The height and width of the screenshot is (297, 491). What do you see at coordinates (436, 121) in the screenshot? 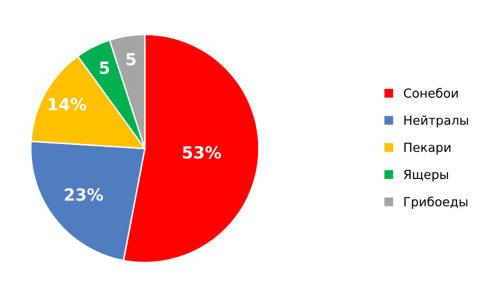
I see `legend-label: Нейтралы` at bounding box center [436, 121].